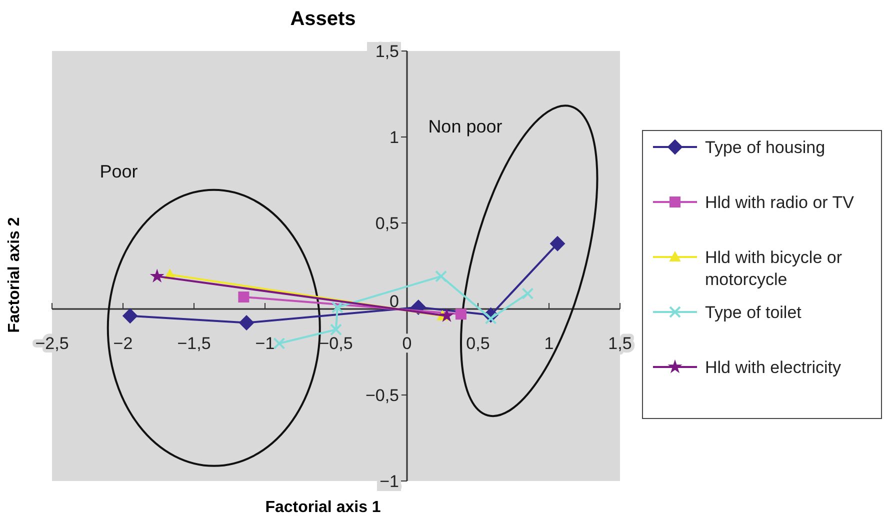 This screenshot has height=523, width=884. I want to click on chart-title: Assets, so click(323, 19).